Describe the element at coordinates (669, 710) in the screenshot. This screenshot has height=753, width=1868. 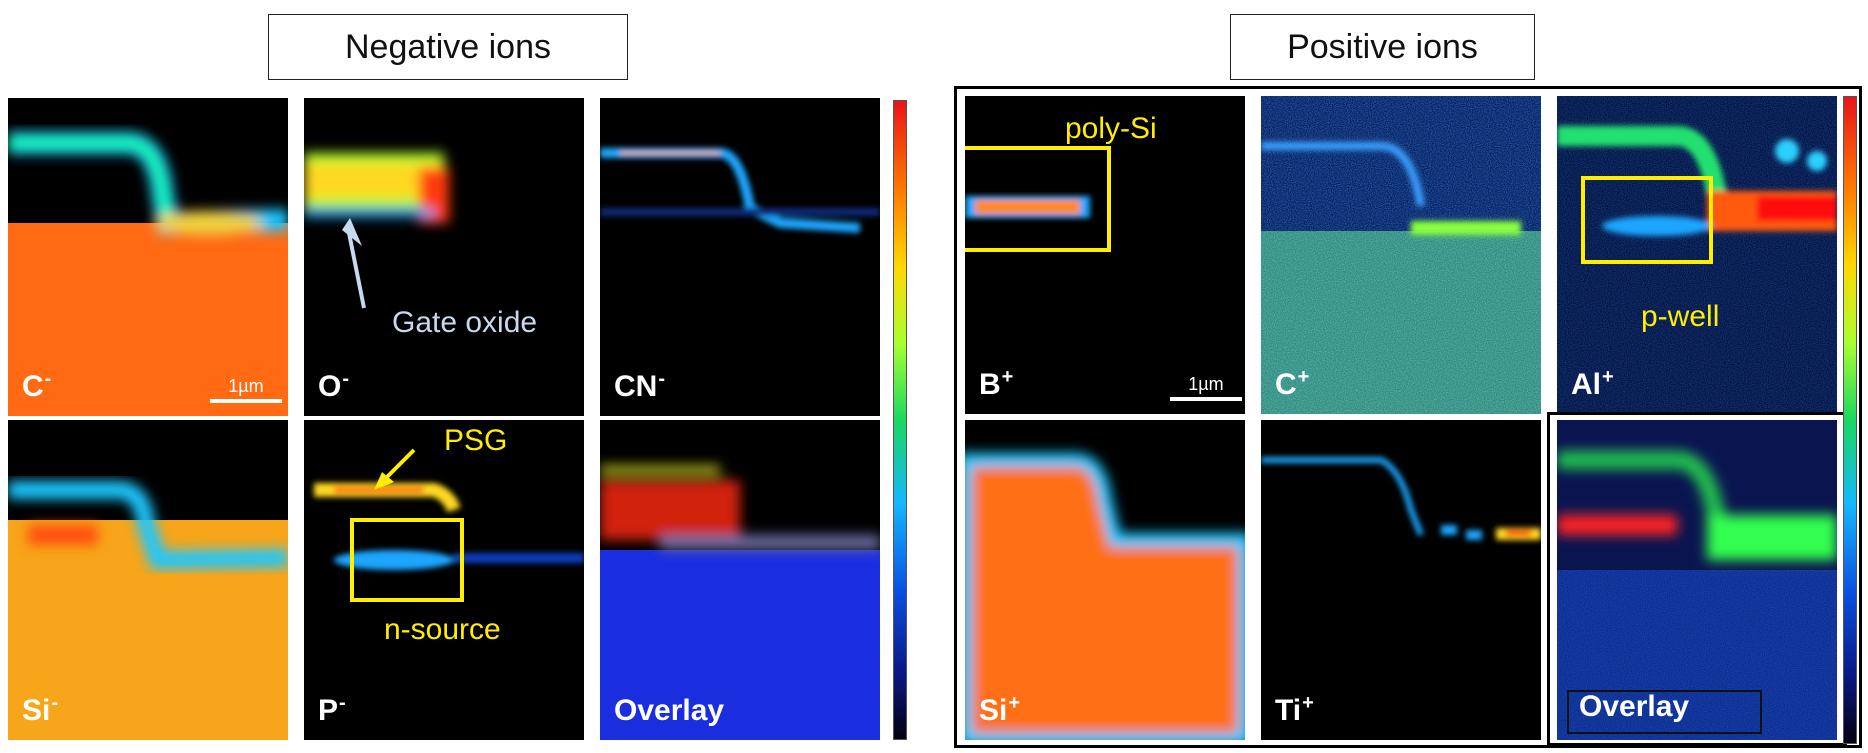
I see `overlay-negative-label: Overlay` at that location.